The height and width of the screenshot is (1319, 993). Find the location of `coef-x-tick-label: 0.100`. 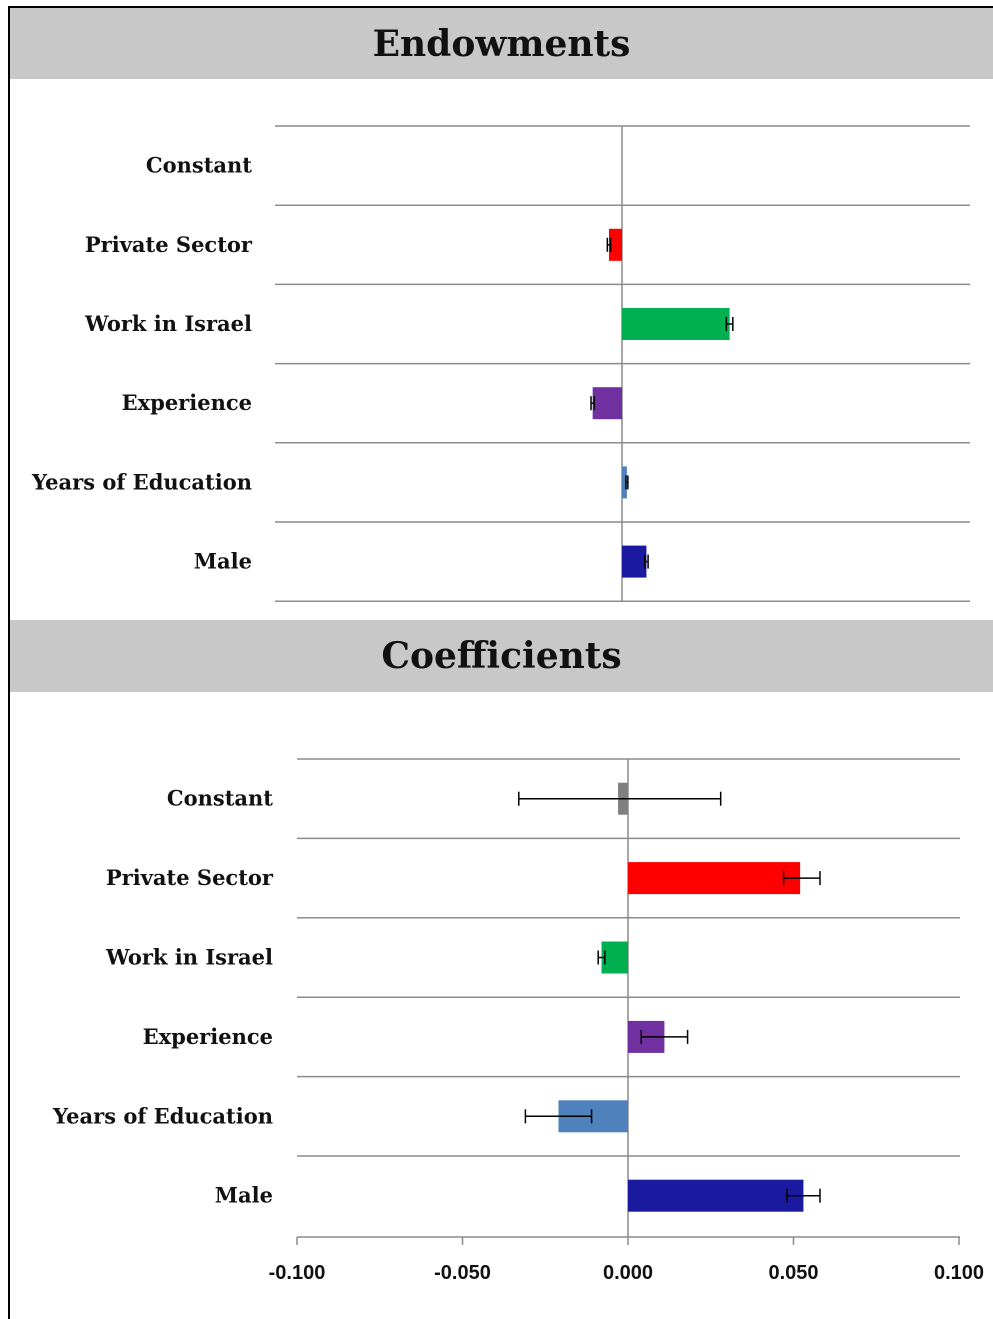

coef-x-tick-label: 0.100 is located at coordinates (959, 1273).